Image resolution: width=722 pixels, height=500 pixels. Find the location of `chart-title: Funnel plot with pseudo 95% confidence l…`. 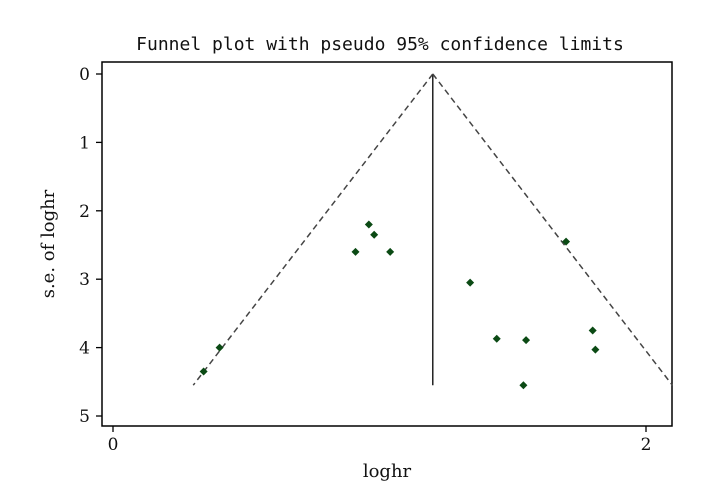

chart-title: Funnel plot with pseudo 95% confidence l… is located at coordinates (380, 44).